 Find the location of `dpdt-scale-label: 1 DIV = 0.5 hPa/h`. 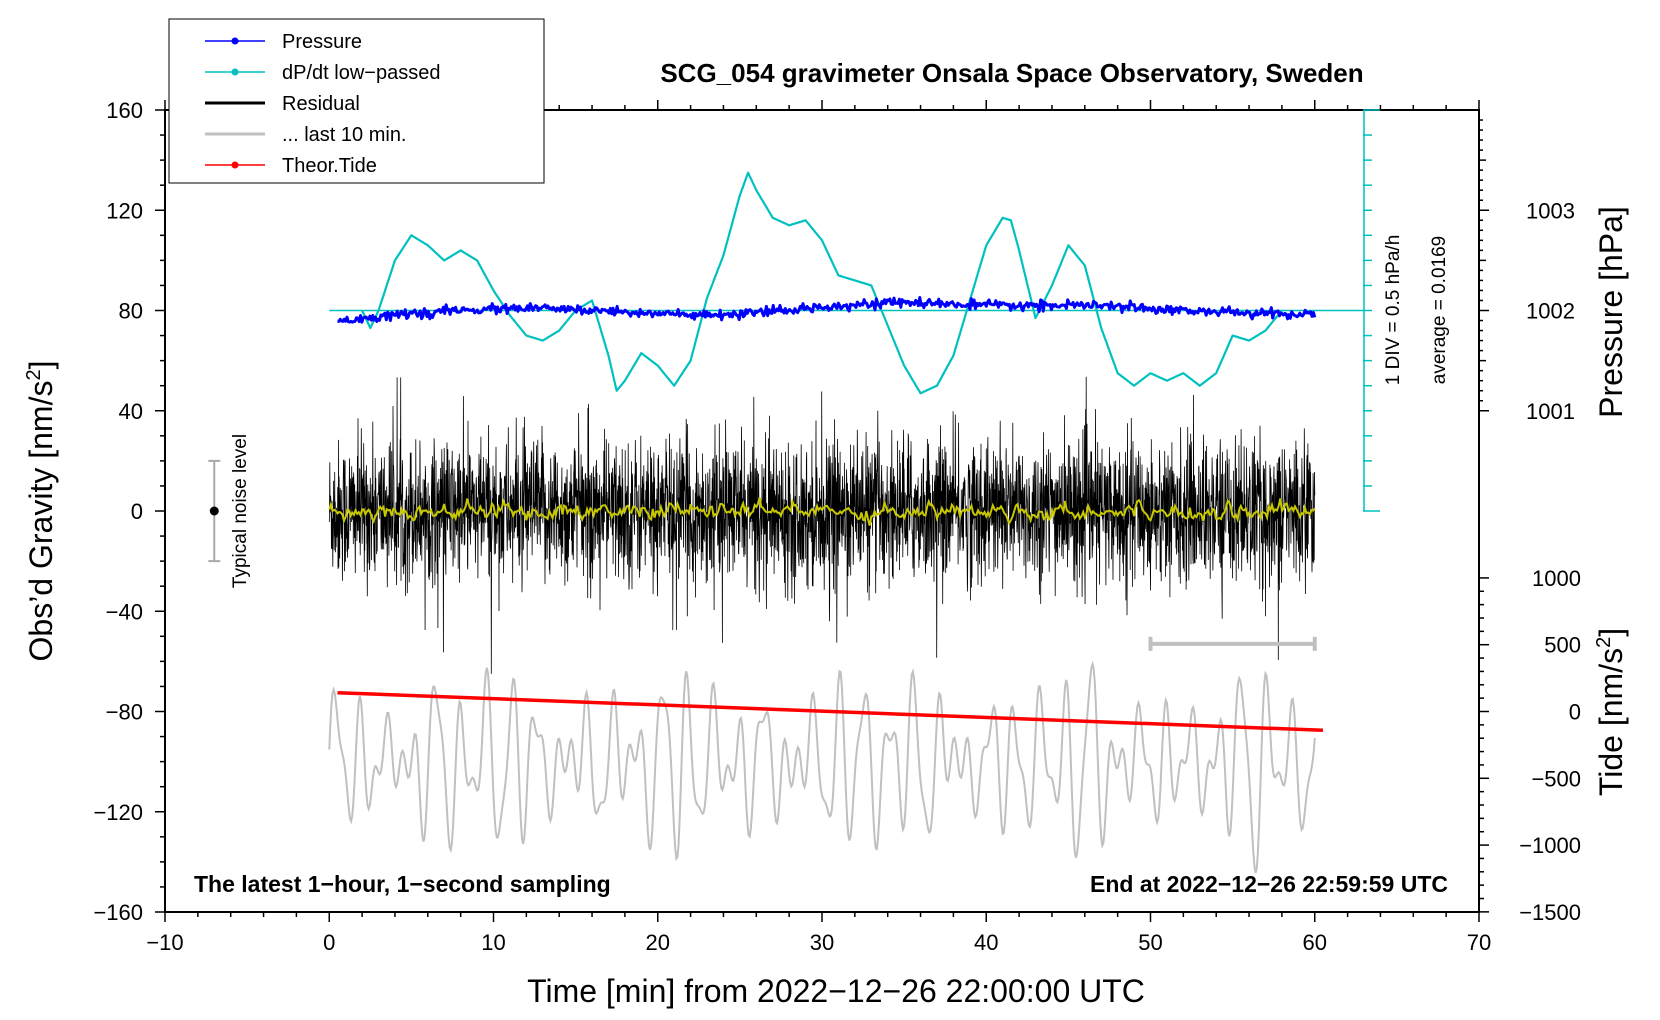

dpdt-scale-label: 1 DIV = 0.5 hPa/h is located at coordinates (1393, 310).